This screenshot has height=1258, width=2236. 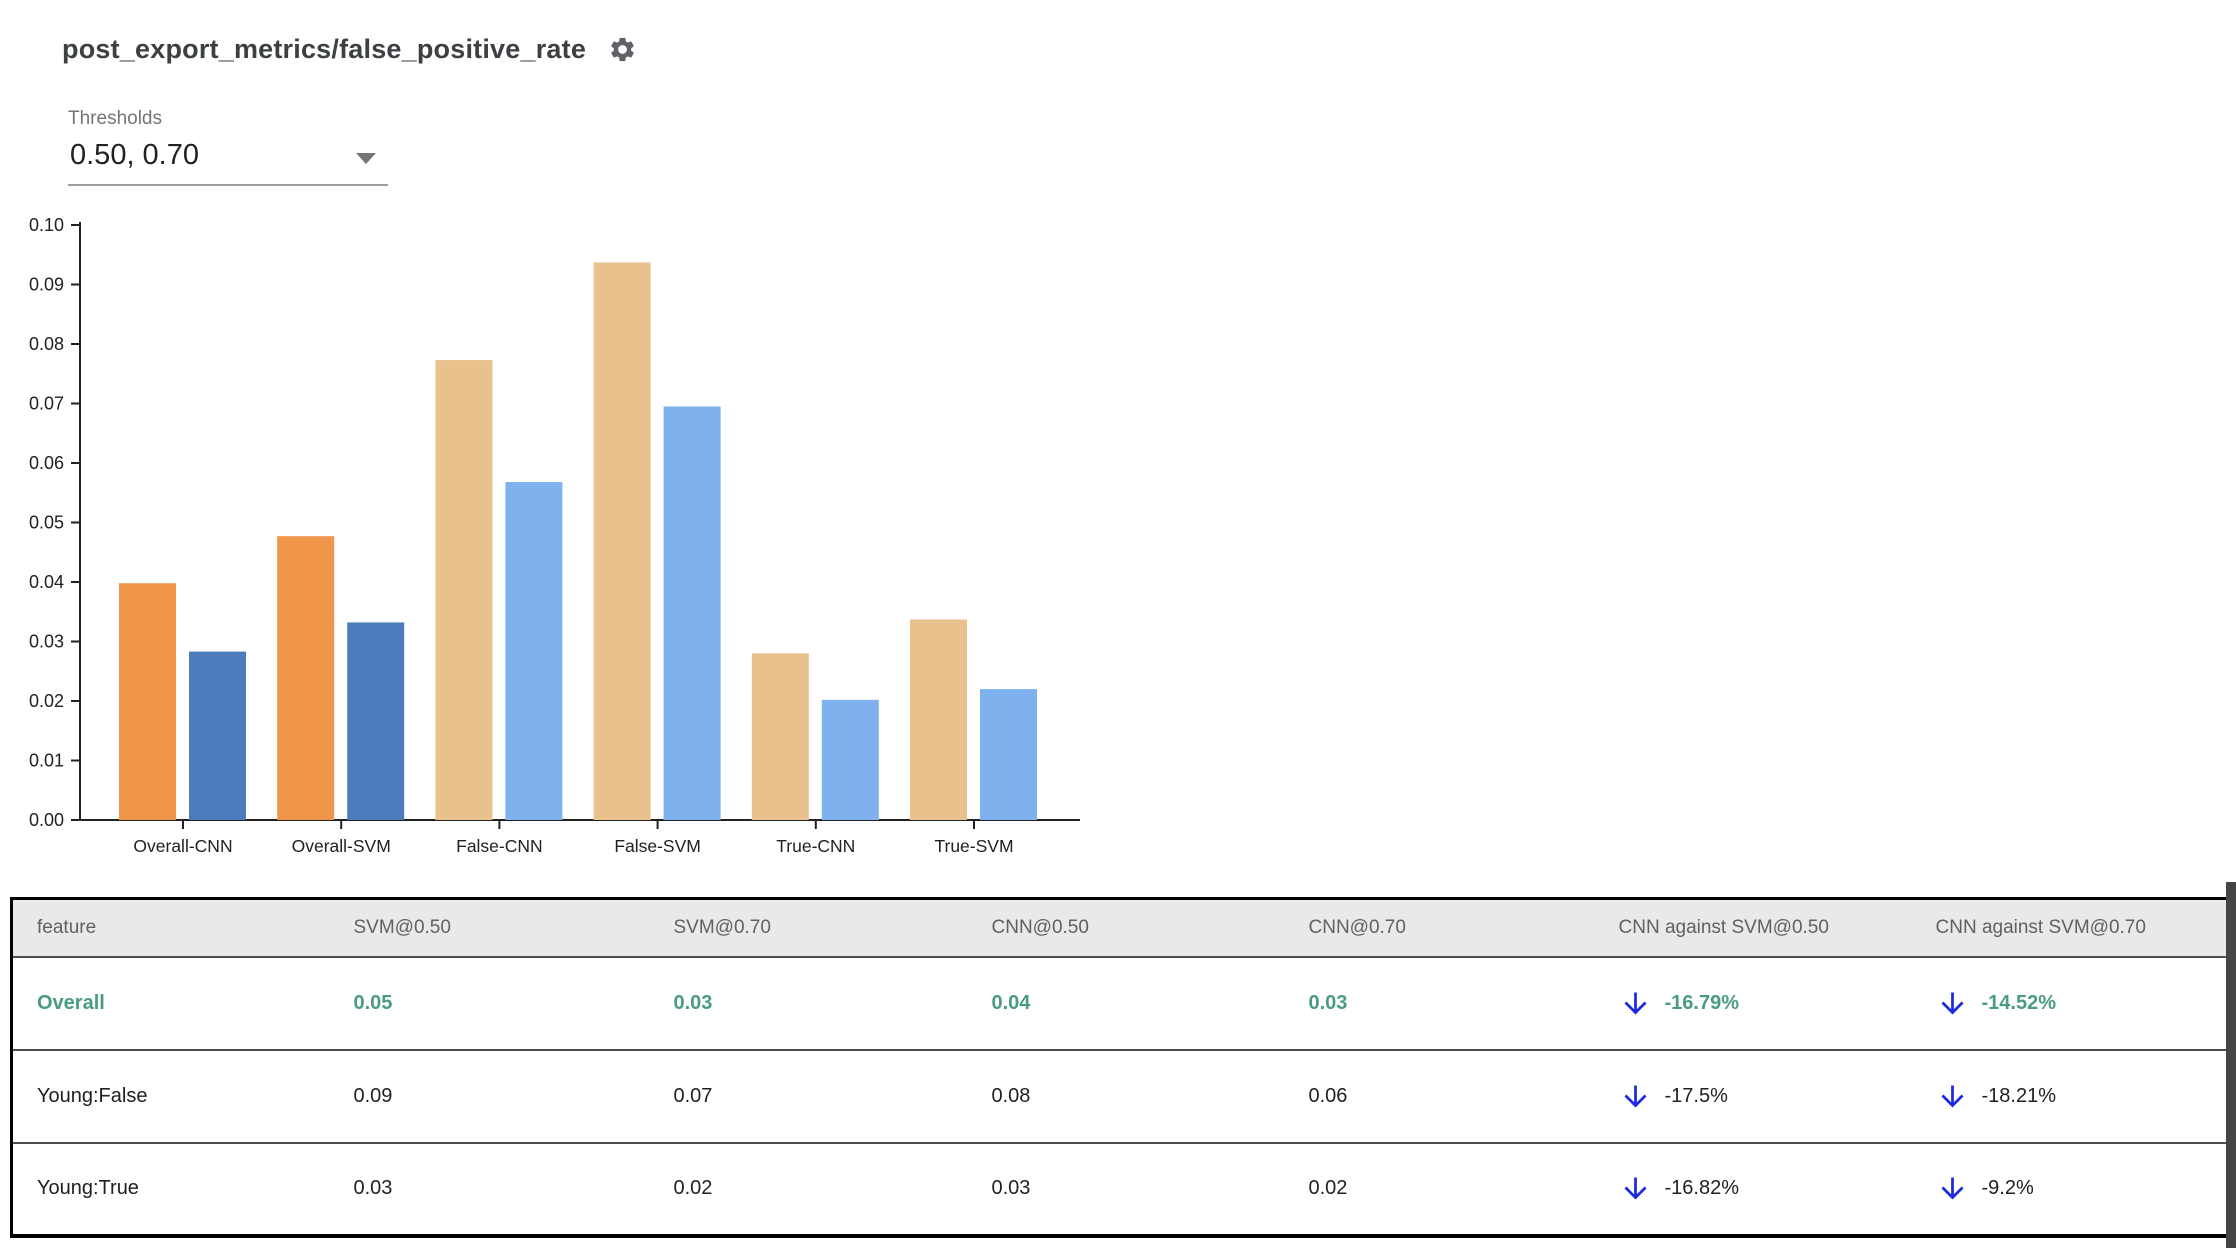 I want to click on y-axis-tick-label: 0.03, so click(x=46, y=642).